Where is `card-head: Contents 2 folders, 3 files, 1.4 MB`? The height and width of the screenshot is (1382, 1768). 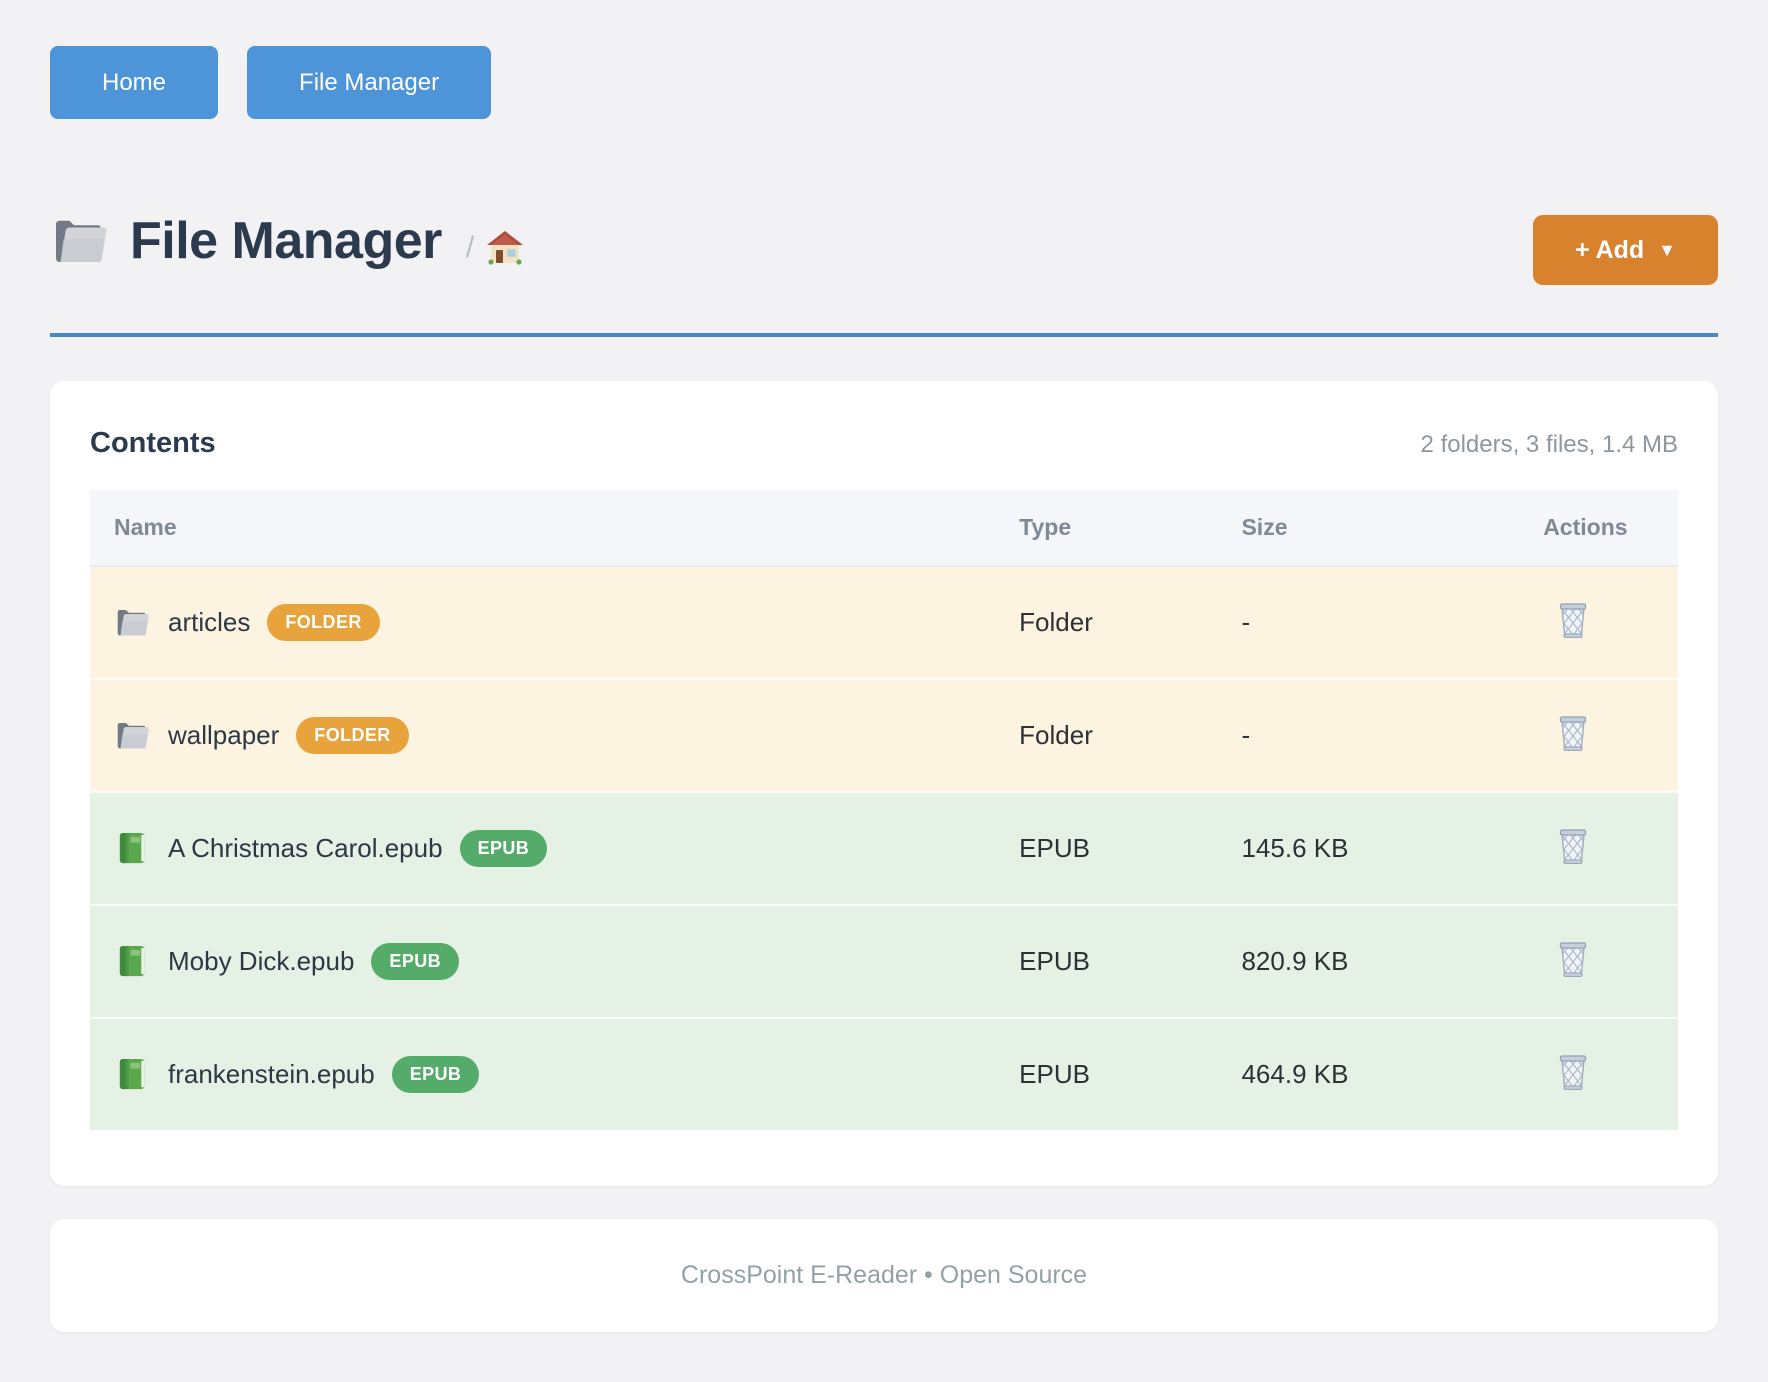
card-head: Contents 2 folders, 3 files, 1.4 MB is located at coordinates (884, 443).